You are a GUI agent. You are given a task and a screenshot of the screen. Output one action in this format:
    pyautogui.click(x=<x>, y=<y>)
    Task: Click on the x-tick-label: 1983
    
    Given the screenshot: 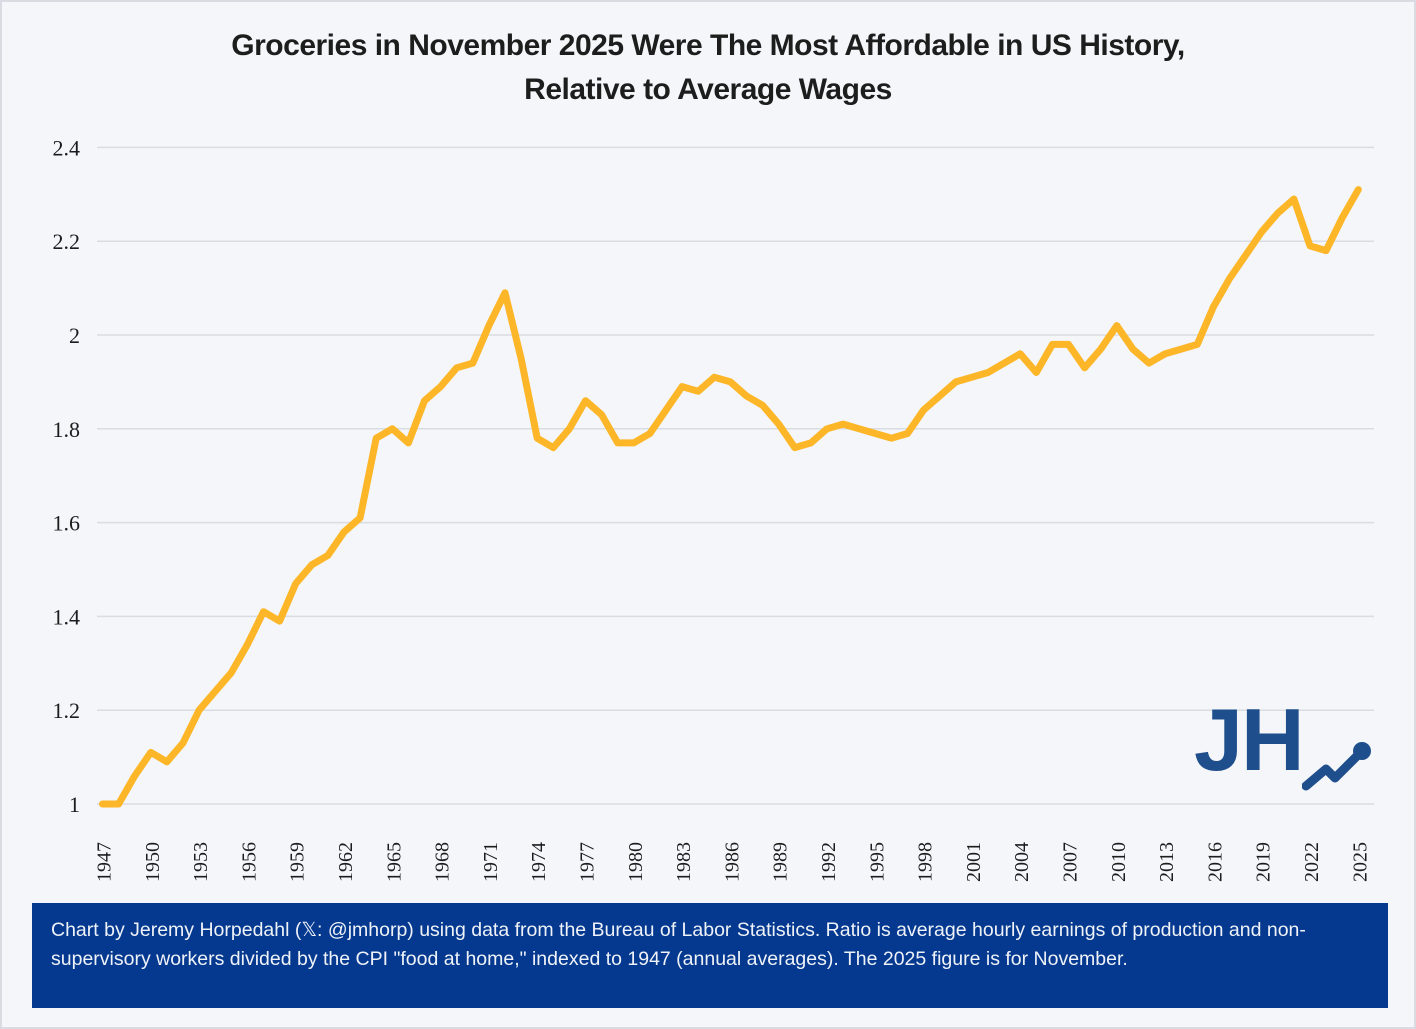 What is the action you would take?
    pyautogui.click(x=684, y=862)
    